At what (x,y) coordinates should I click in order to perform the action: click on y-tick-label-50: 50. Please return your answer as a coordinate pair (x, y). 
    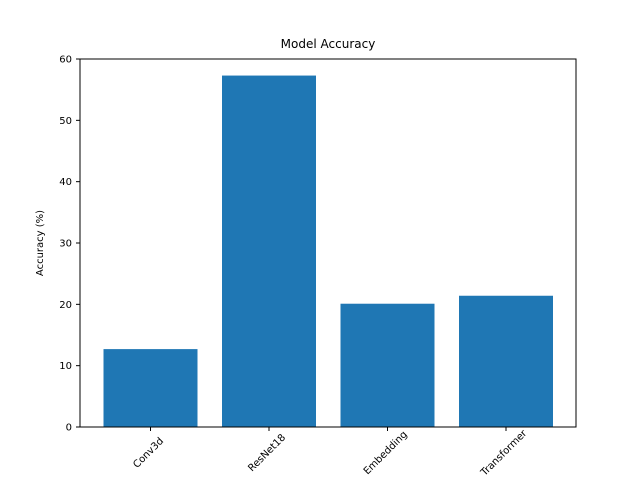
    Looking at the image, I should click on (65, 121).